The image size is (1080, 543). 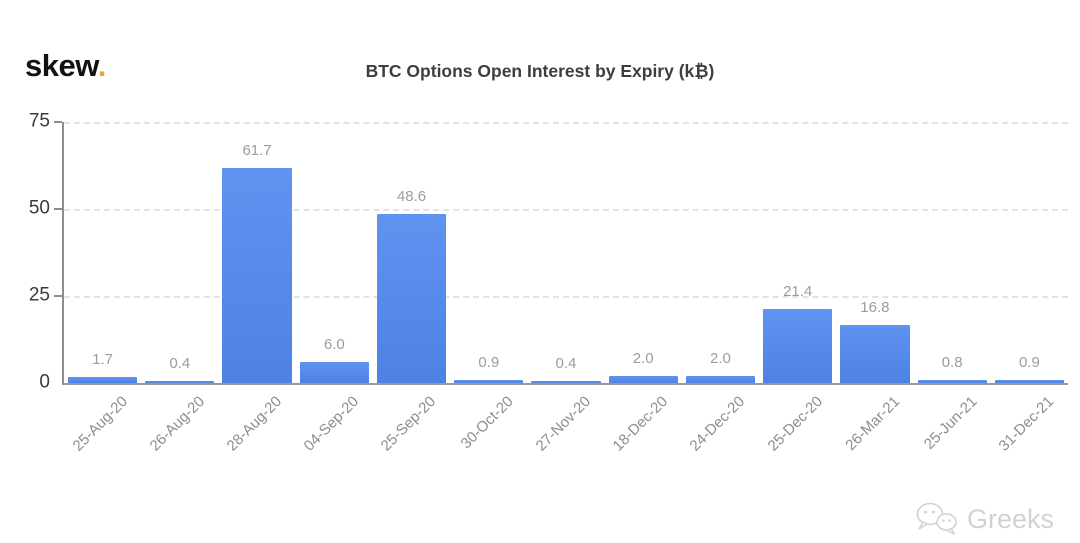 I want to click on bar-value-label: 6.0, so click(x=334, y=345).